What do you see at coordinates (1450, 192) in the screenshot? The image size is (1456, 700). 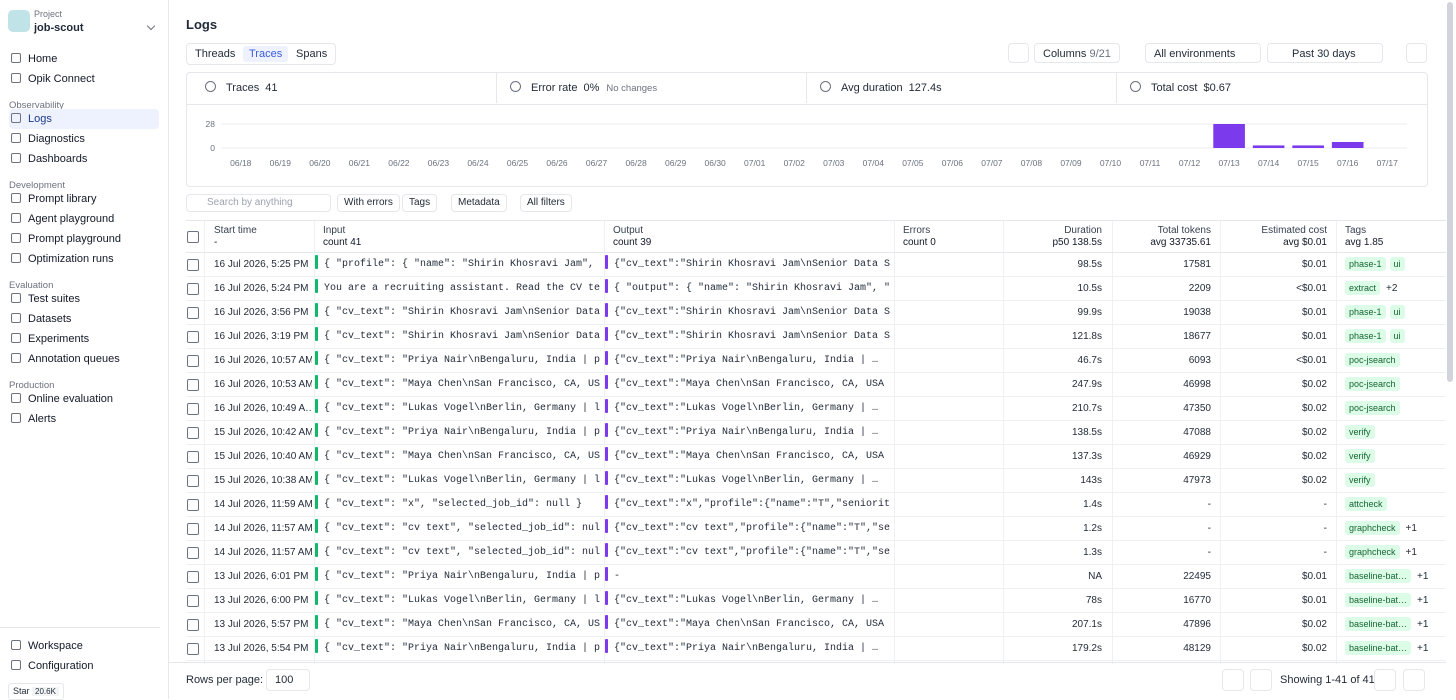 I see `scrollbar` at bounding box center [1450, 192].